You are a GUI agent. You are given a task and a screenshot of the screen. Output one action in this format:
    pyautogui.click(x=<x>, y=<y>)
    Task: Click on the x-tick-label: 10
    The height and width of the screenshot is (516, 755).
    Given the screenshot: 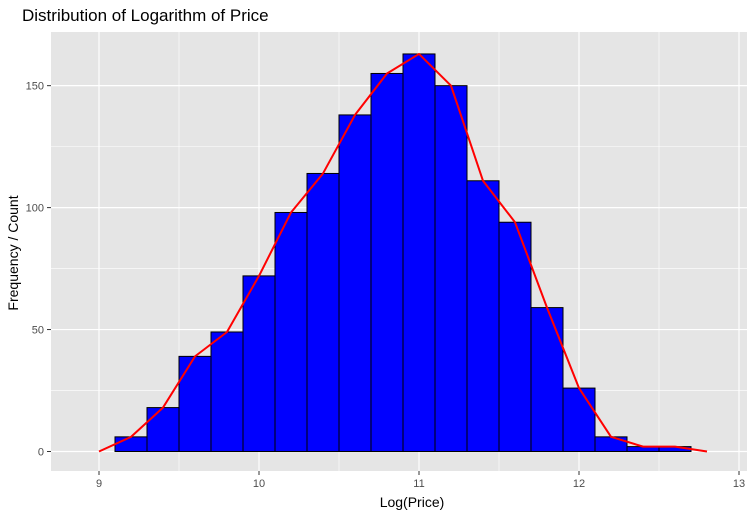 What is the action you would take?
    pyautogui.click(x=259, y=484)
    